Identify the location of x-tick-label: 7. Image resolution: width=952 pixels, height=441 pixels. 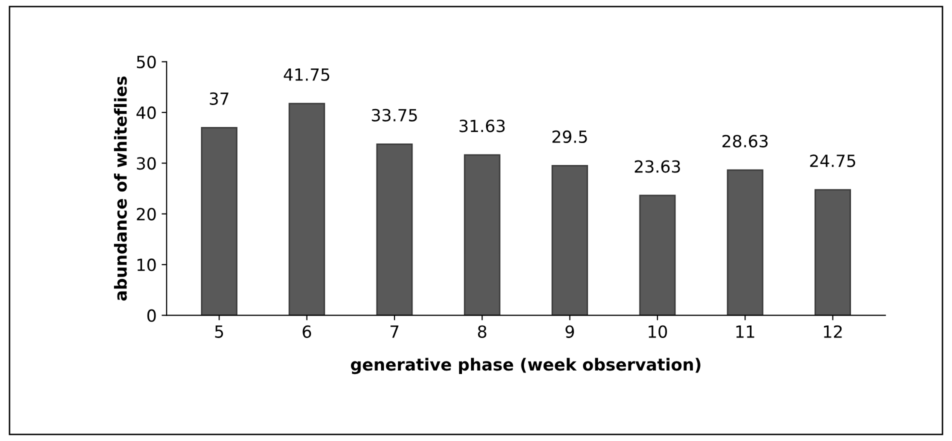
(394, 332).